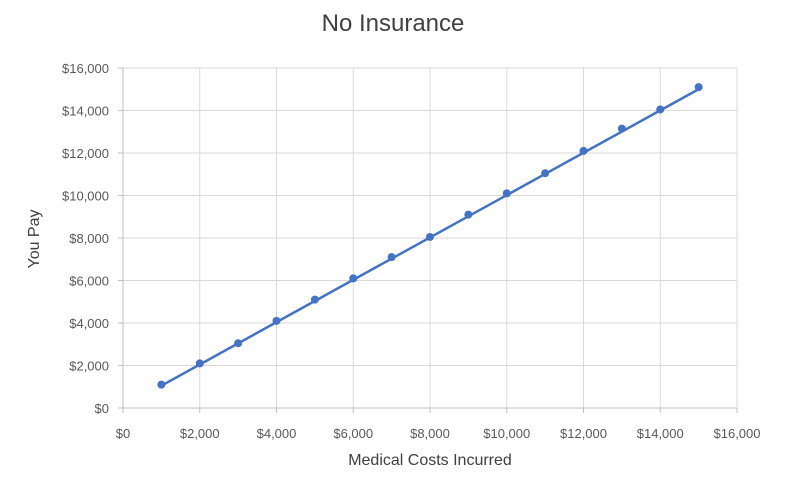  Describe the element at coordinates (583, 433) in the screenshot. I see `x-tick-label: $12,000` at that location.